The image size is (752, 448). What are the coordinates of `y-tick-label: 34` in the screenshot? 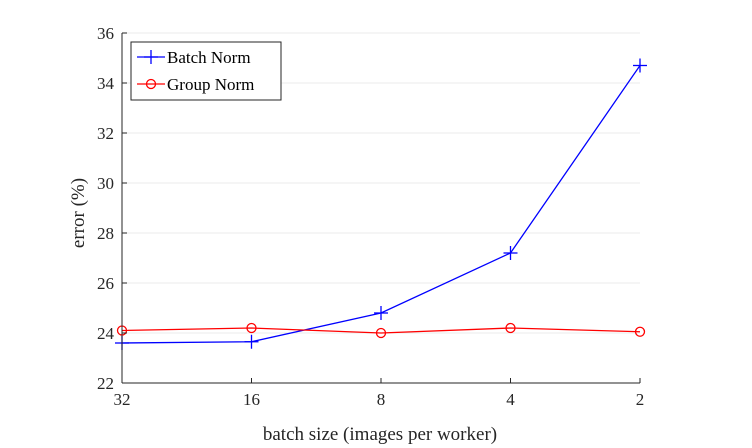 It's located at (106, 83).